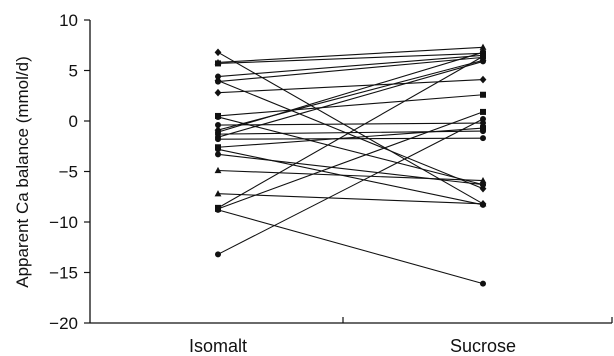 The image size is (614, 356). I want to click on y-tick-label: 0, so click(73, 121).